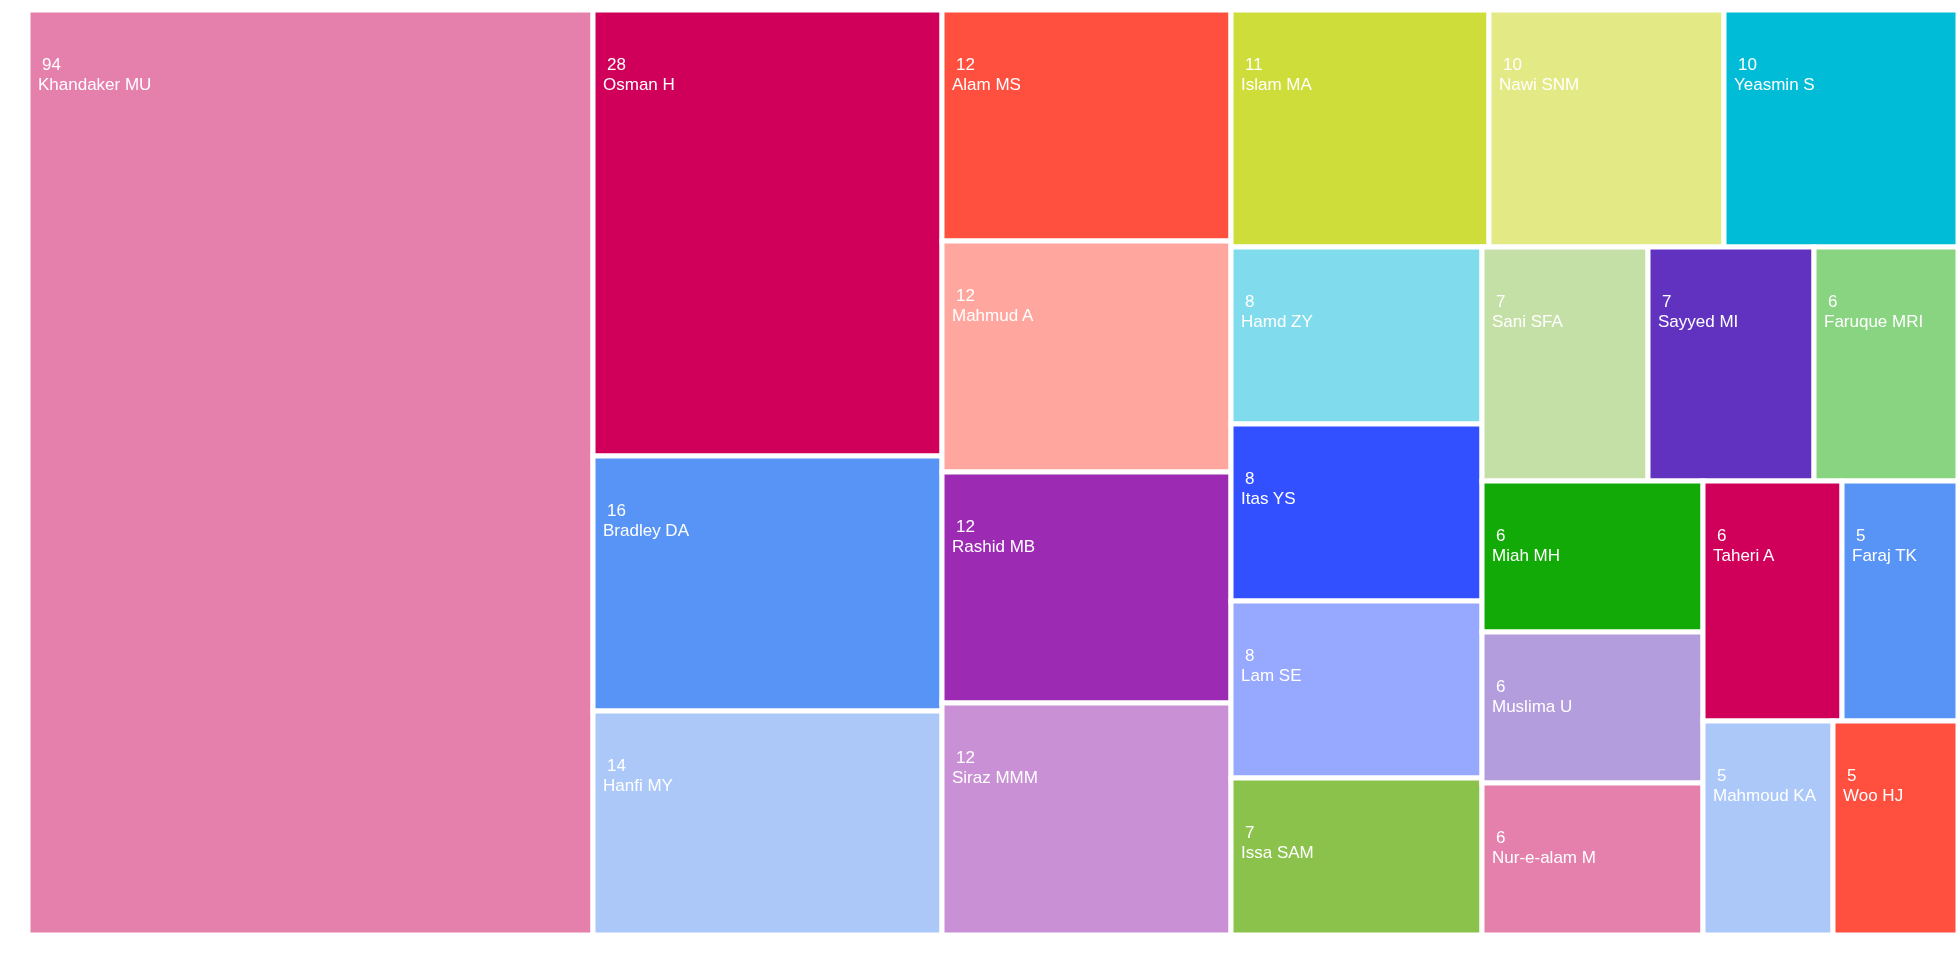  I want to click on category-label: Islam MA, so click(1277, 84).